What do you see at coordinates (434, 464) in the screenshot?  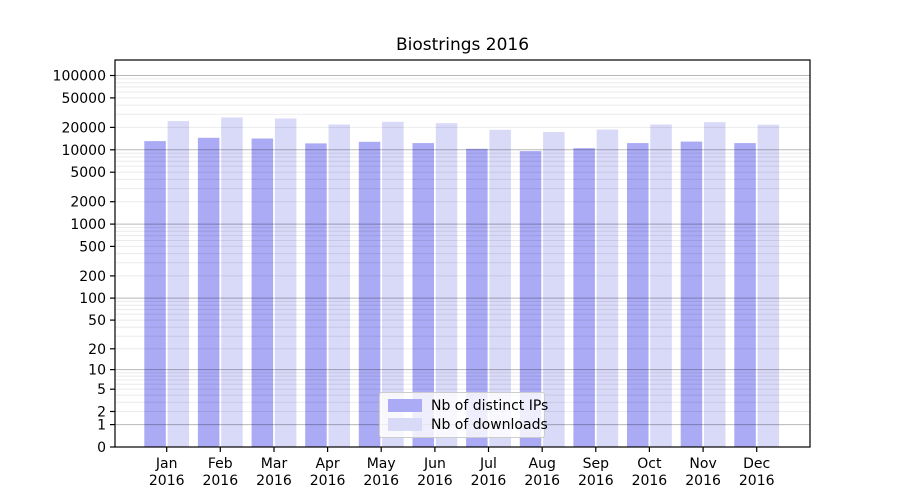 I see `x-tick-label-month: Jun` at bounding box center [434, 464].